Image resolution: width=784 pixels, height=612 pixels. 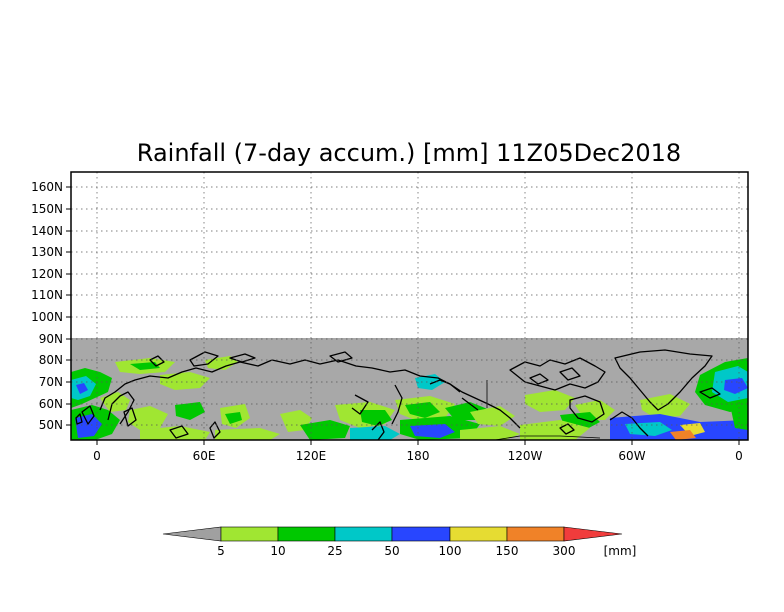 I want to click on lat-label: 70N, so click(x=51, y=382).